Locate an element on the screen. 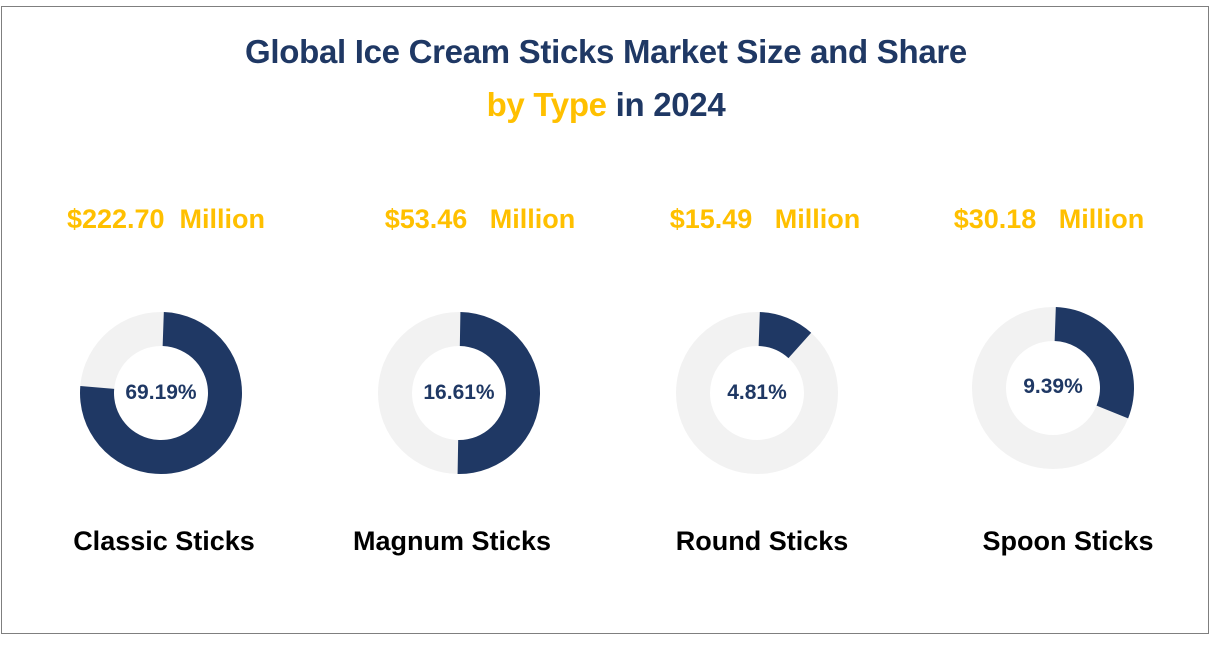 The height and width of the screenshot is (646, 1212). percent-label-round: 4.81% is located at coordinates (757, 392).